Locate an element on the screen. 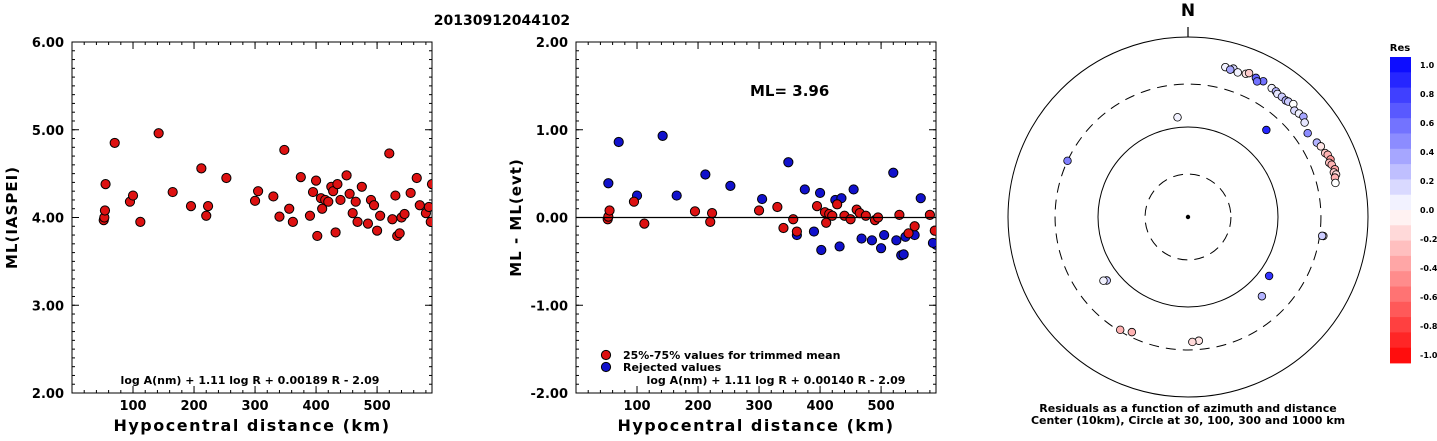 The width and height of the screenshot is (1437, 441). colorbar-tick-label: -0.6 is located at coordinates (1428, 297).